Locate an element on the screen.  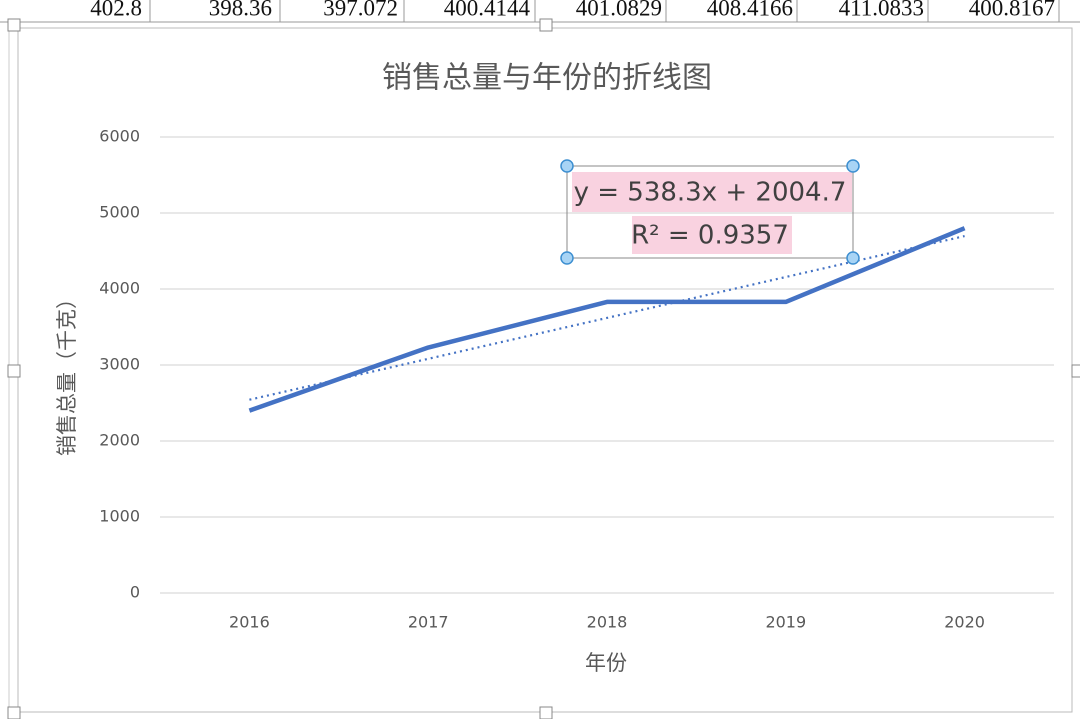
trend-equation: y = 538.3x + 2004.7 is located at coordinates (710, 193).